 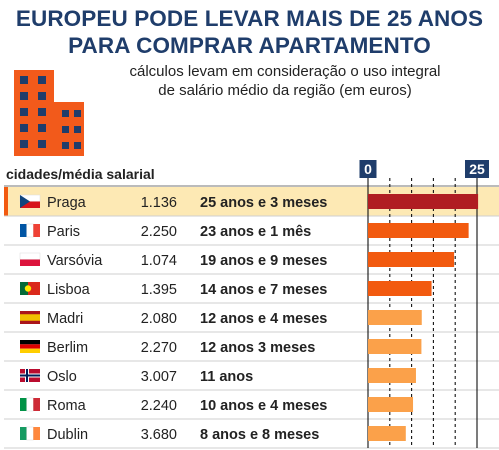 I want to click on building-icon, so click(x=49, y=113).